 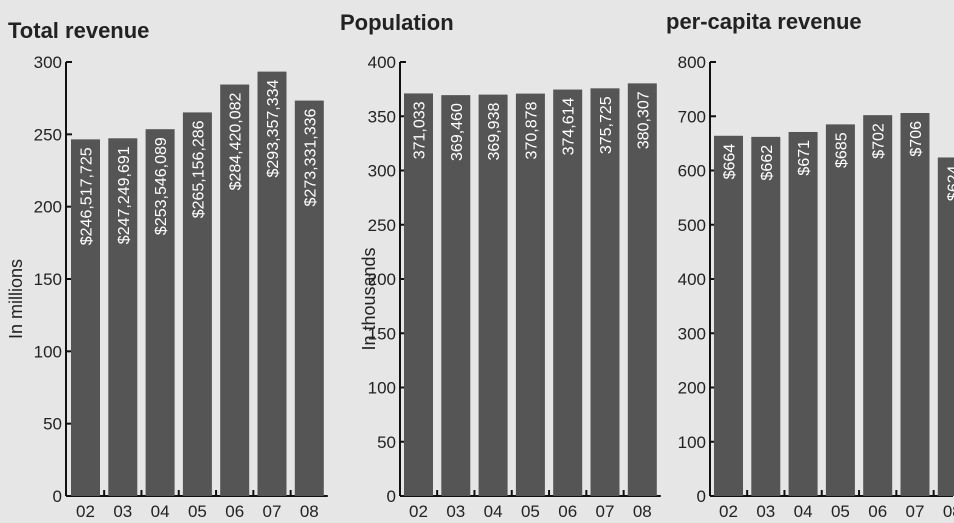 I want to click on data-label: 369,938, so click(x=494, y=132).